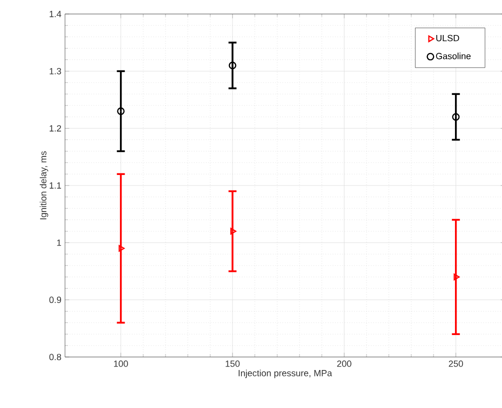 The width and height of the screenshot is (502, 408). Describe the element at coordinates (56, 128) in the screenshot. I see `y-tick-label: 1.2` at that location.